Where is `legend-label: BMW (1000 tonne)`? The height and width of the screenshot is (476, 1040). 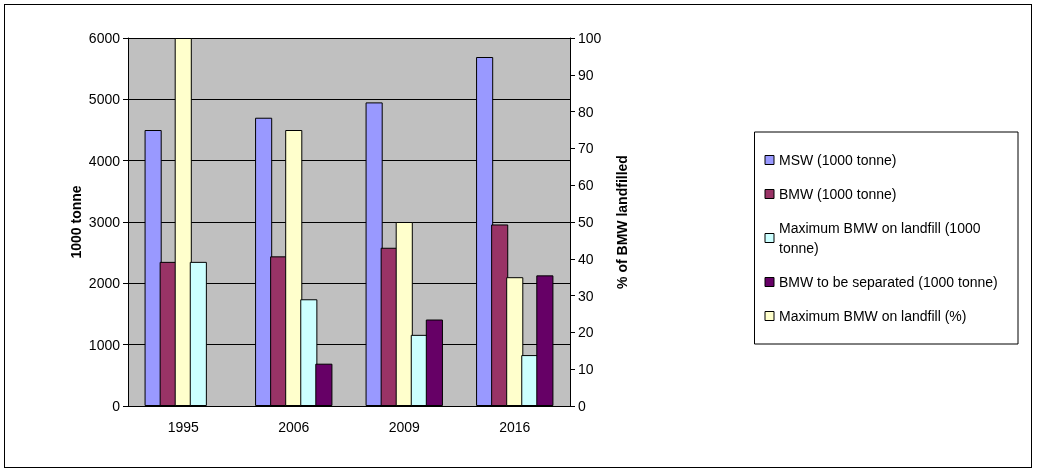 legend-label: BMW (1000 tonne) is located at coordinates (838, 194).